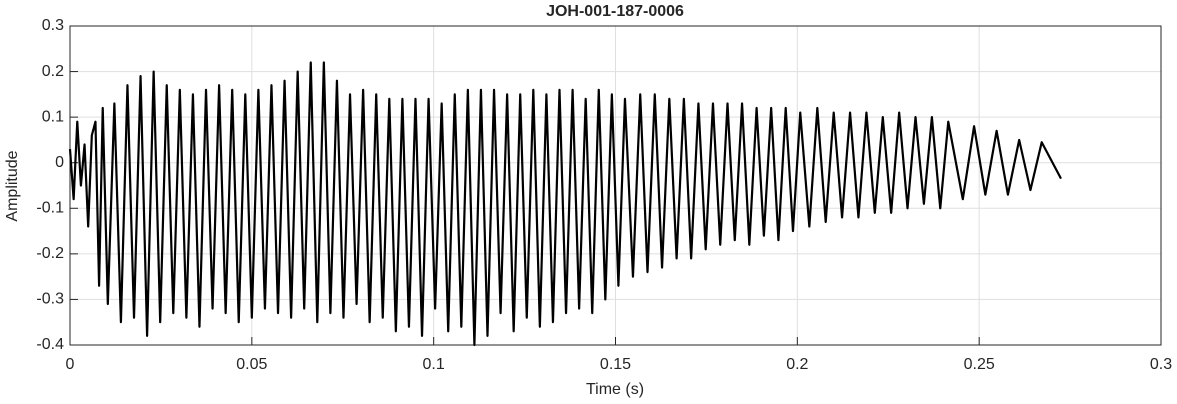  Describe the element at coordinates (53, 116) in the screenshot. I see `y-tick-label: 0.1` at that location.